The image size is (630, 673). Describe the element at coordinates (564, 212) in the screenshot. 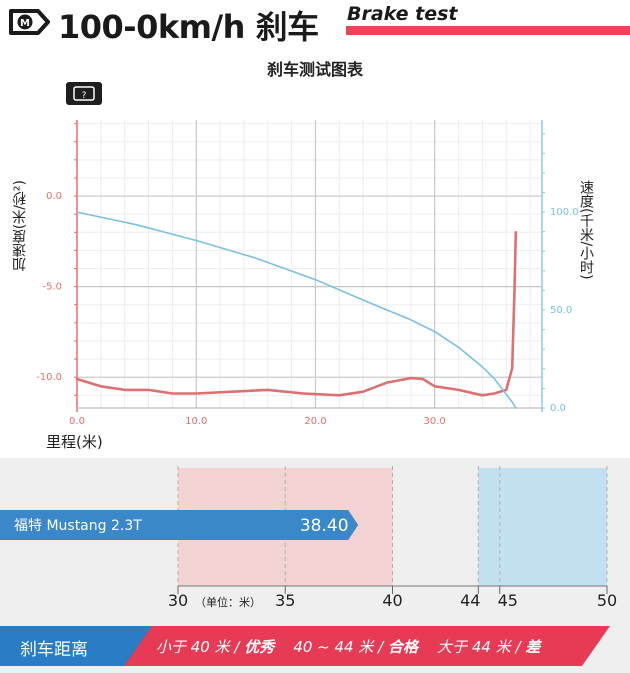

I see `y-right-tick-label: 100.0` at that location.